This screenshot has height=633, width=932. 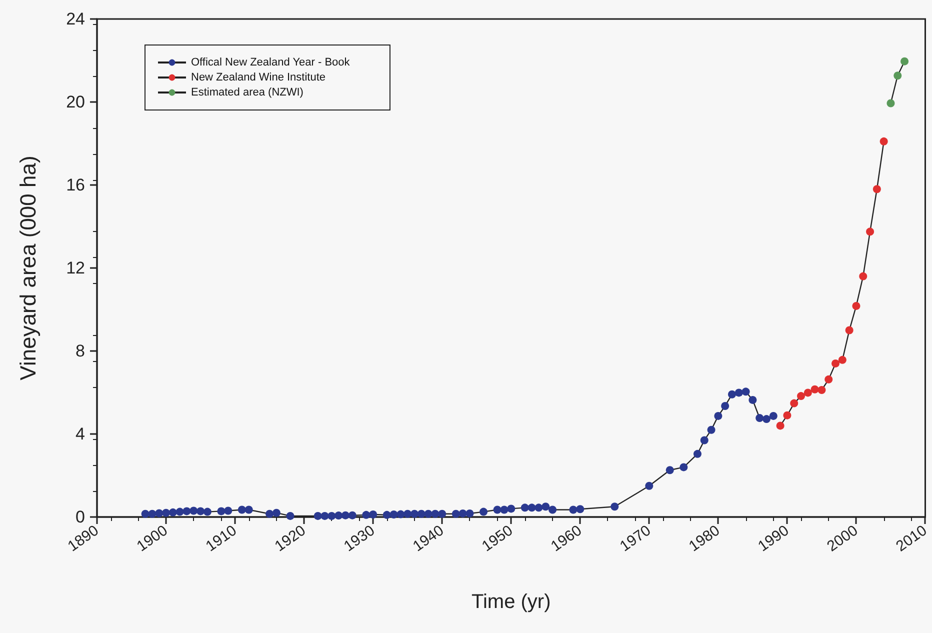 What do you see at coordinates (75, 185) in the screenshot?
I see `y-tick-label: 16` at bounding box center [75, 185].